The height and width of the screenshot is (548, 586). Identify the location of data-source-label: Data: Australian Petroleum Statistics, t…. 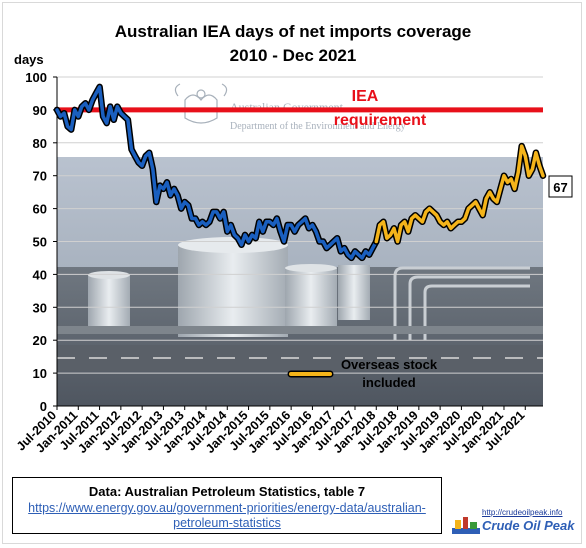
(227, 491).